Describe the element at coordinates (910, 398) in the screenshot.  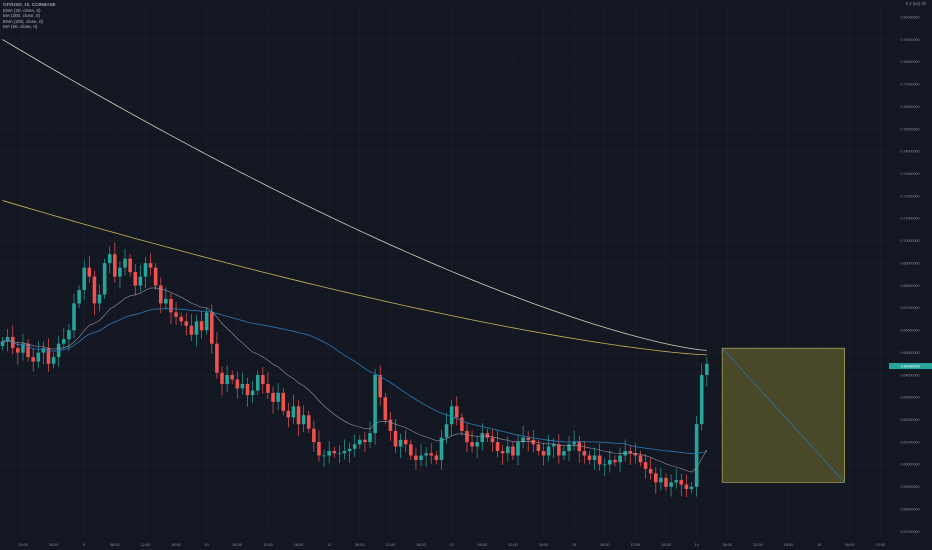
I see `y-tick-label: 0.63000000` at that location.